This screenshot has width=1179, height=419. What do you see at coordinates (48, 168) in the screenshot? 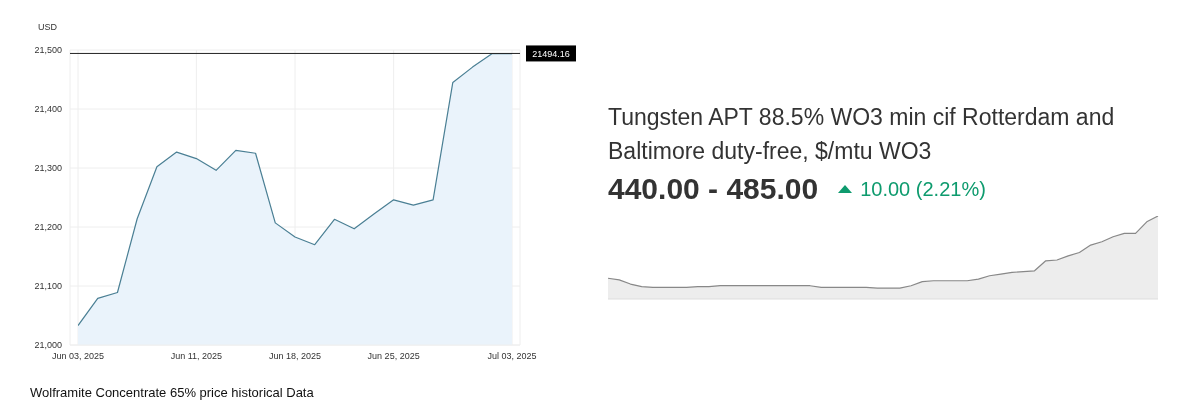
I see `y-tick-label: 21,300` at bounding box center [48, 168].